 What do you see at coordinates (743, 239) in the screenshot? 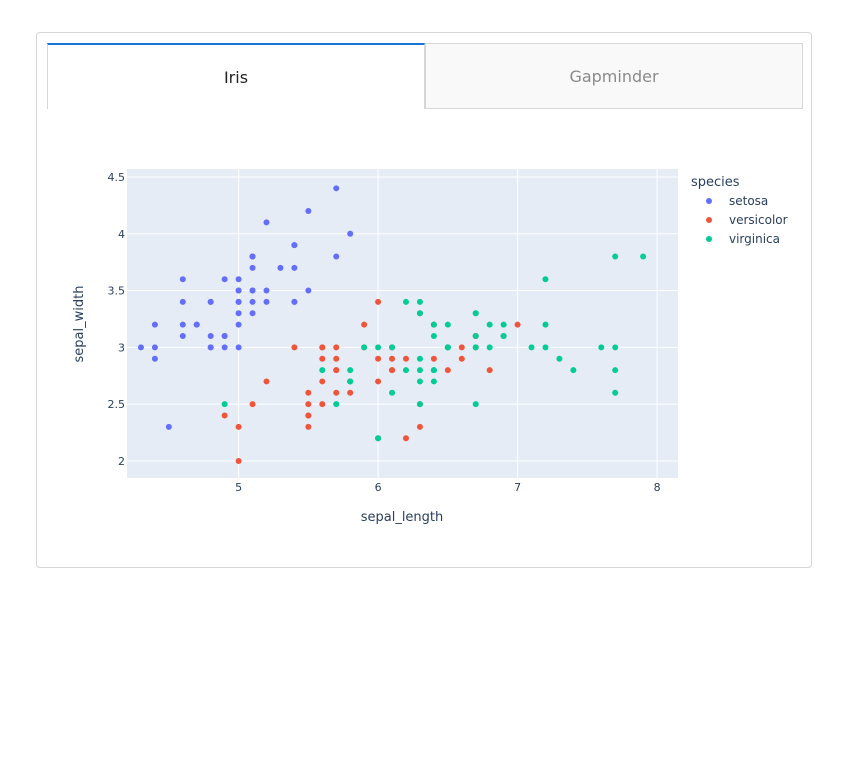
I see `legend-item-virginica: virginica` at bounding box center [743, 239].